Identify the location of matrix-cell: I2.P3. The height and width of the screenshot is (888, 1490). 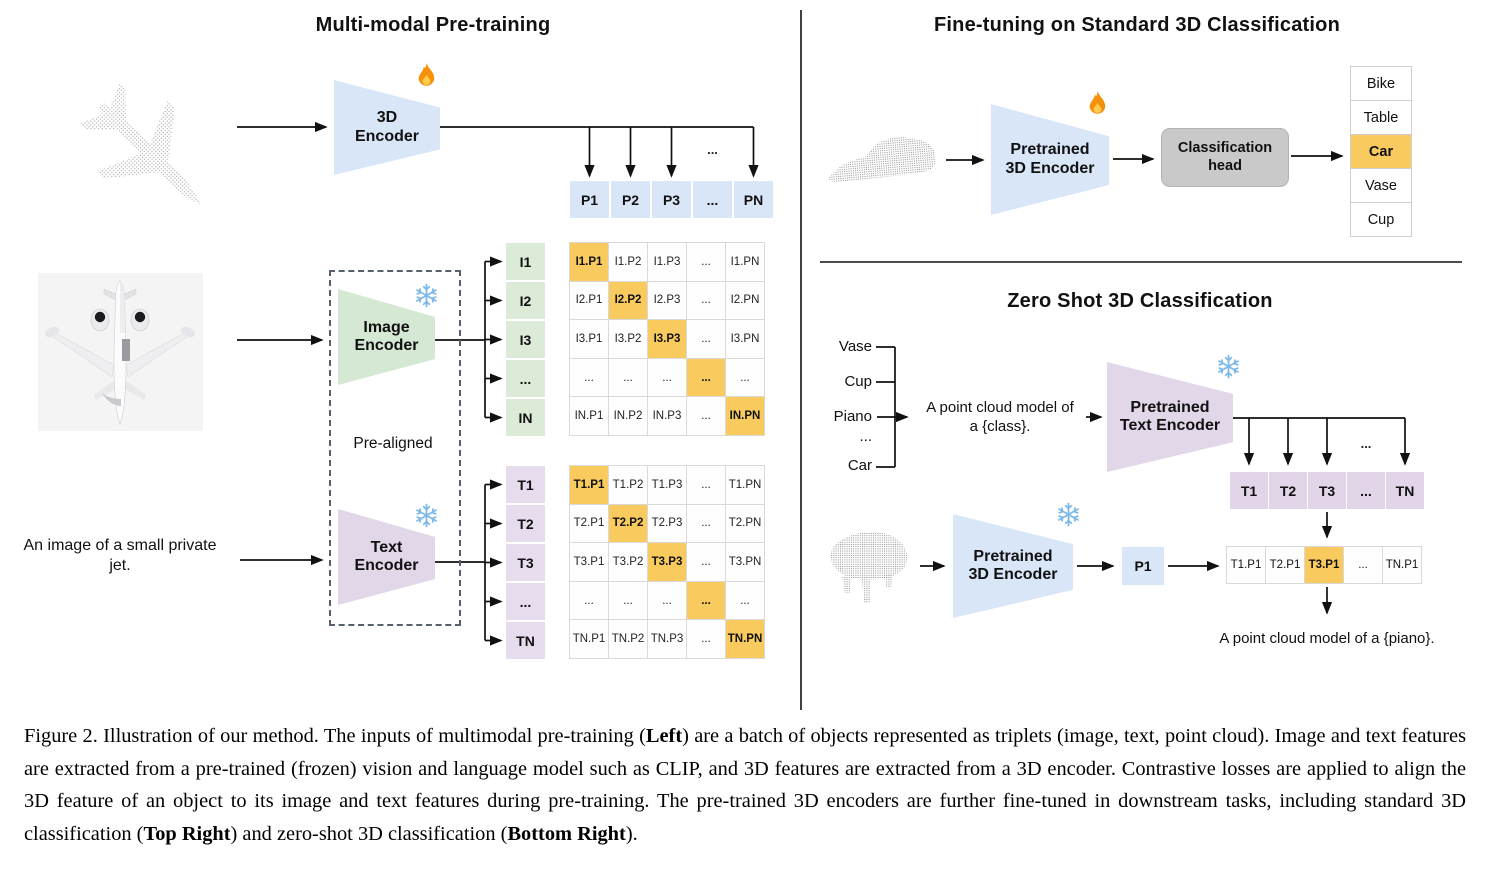
(667, 300).